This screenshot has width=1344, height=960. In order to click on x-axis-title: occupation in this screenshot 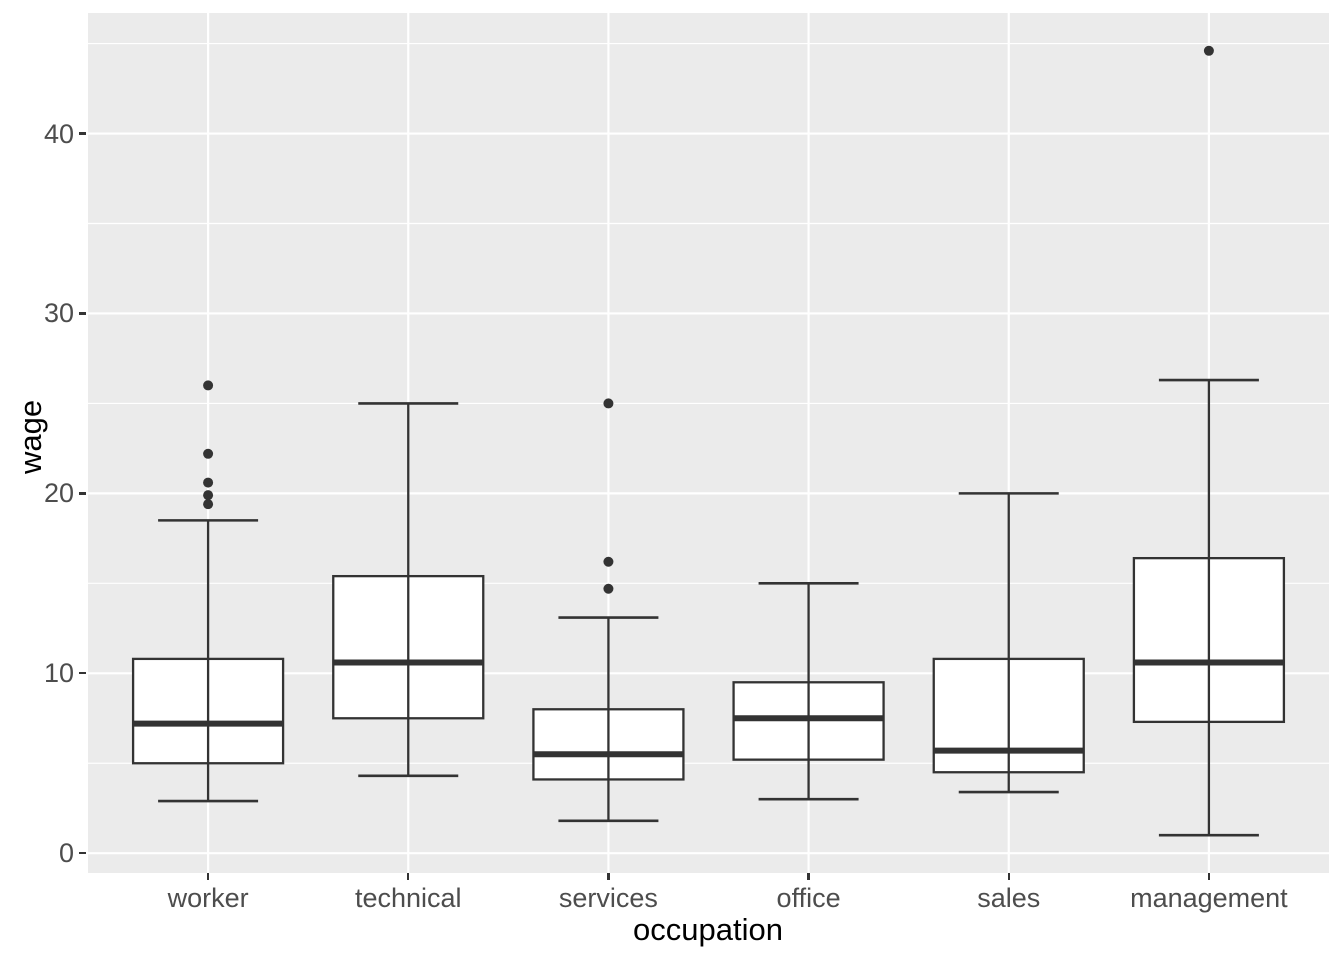, I will do `click(708, 929)`.